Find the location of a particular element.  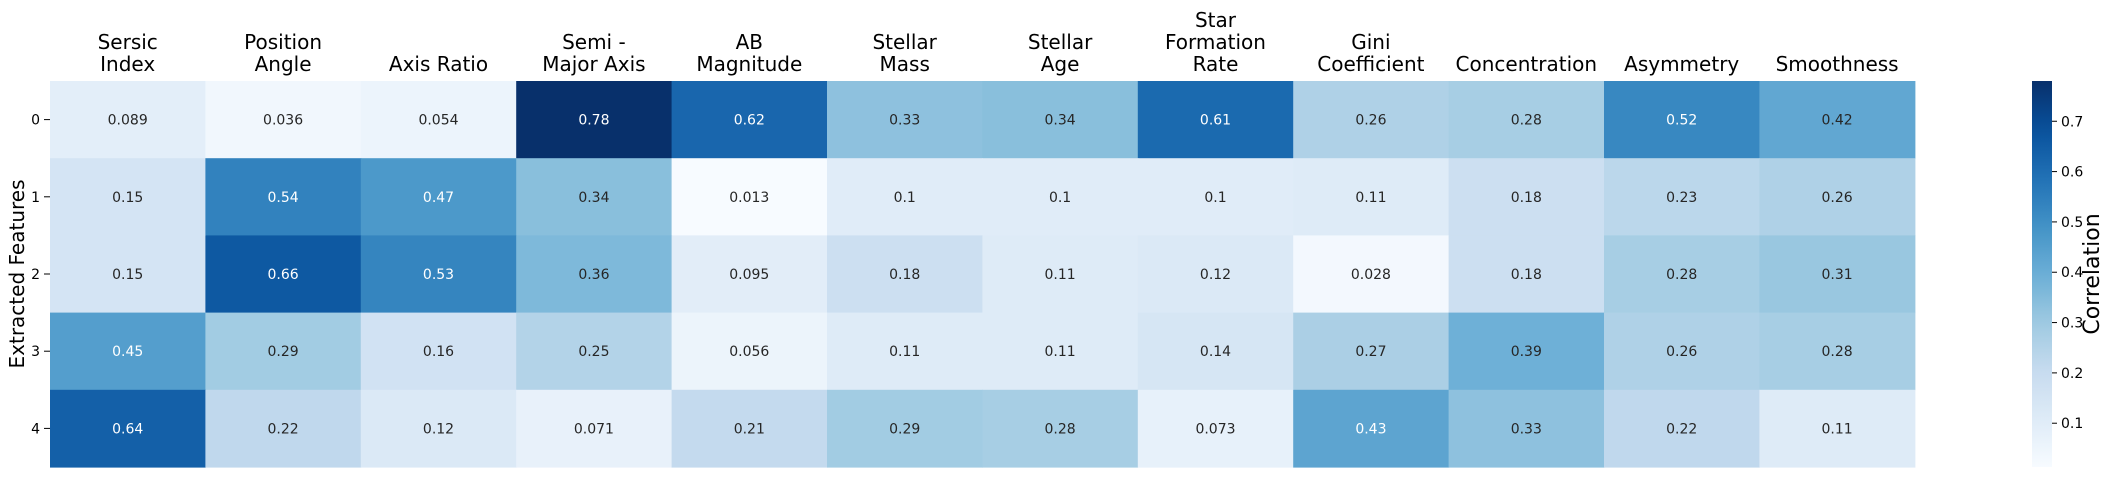

cell-value-label: 0.036 is located at coordinates (283, 121).